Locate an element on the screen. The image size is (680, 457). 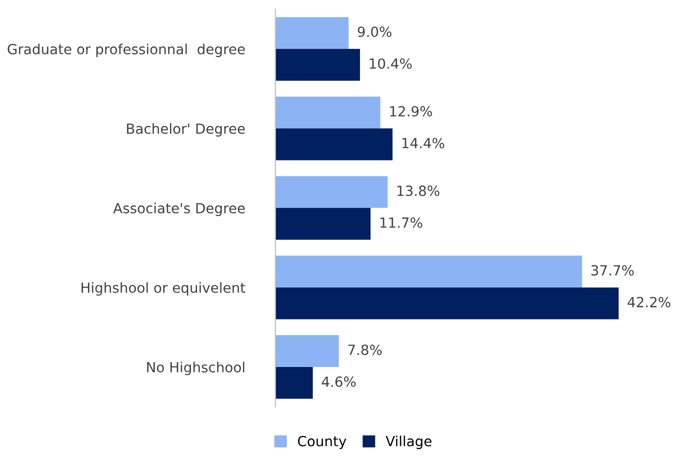
y-tick-label: Associate's Degree is located at coordinates (179, 209).